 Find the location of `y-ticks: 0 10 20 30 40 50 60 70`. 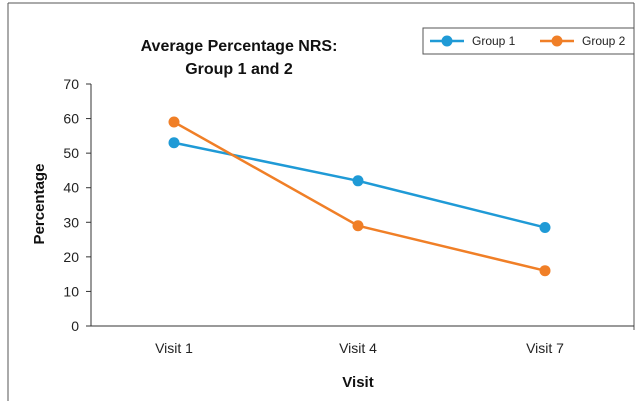

y-ticks: 0 10 20 30 40 50 60 70 is located at coordinates (77, 205).